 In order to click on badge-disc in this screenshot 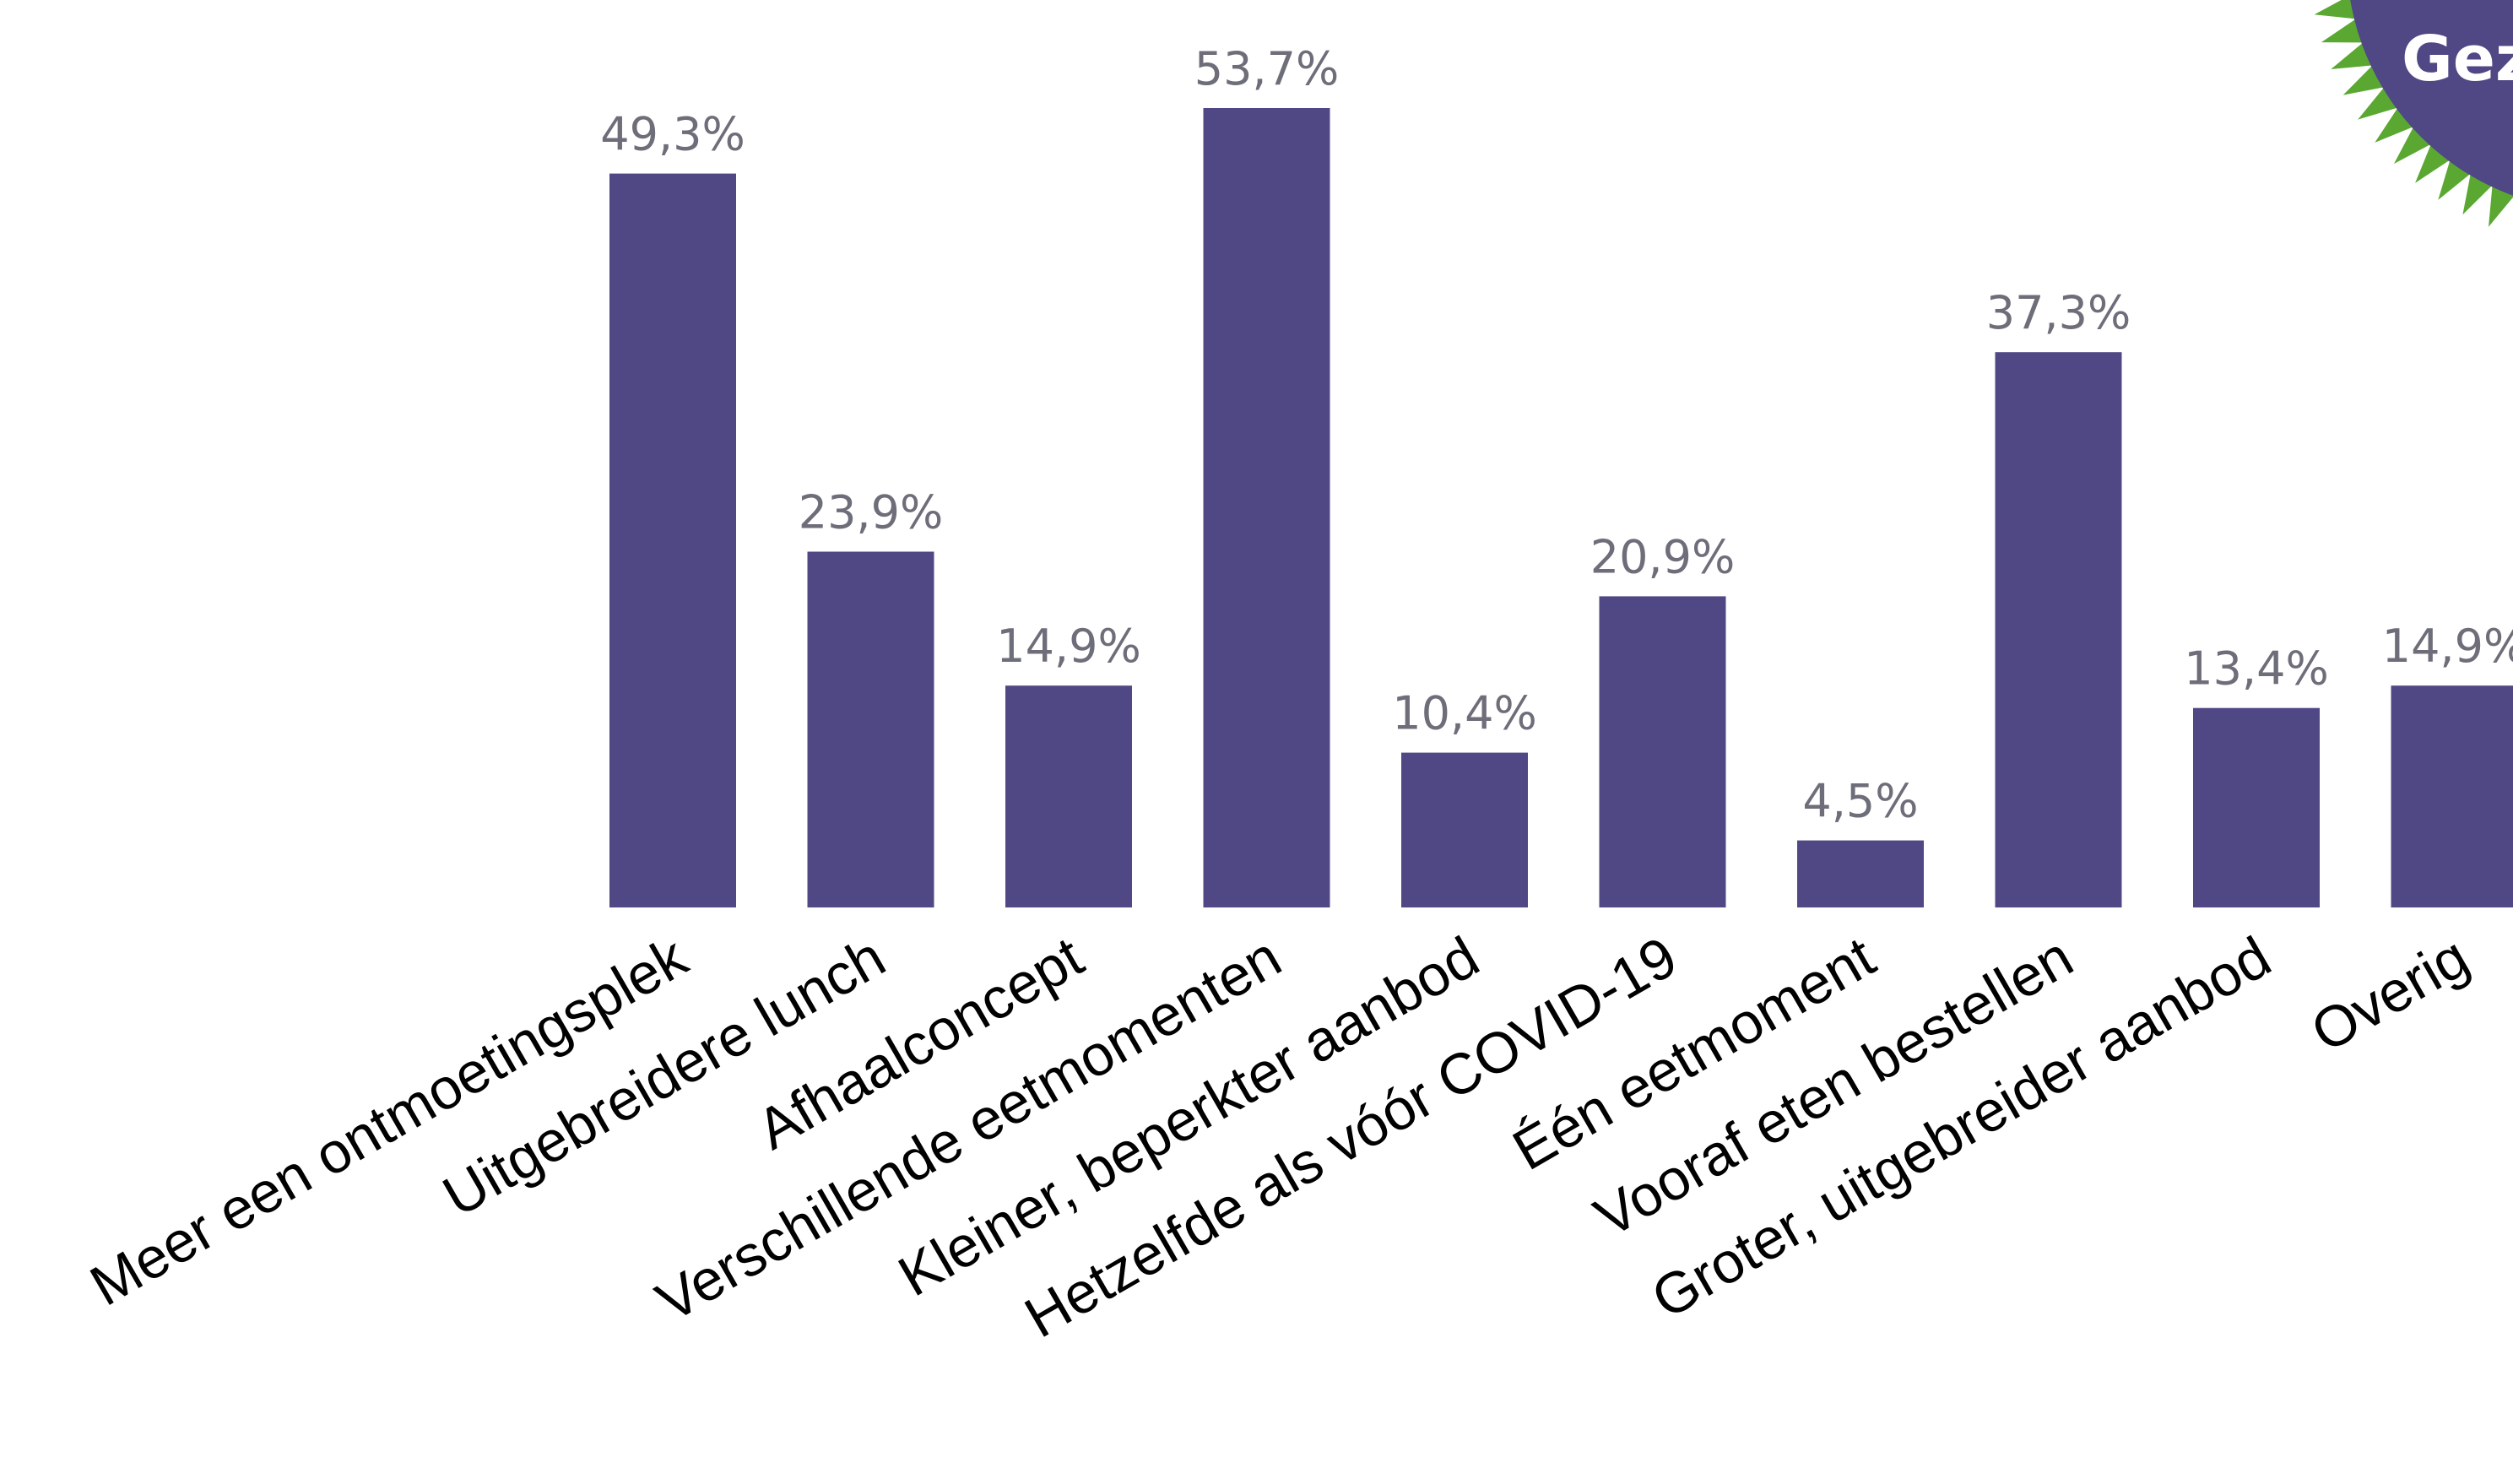, I will do `click(2431, 98)`.